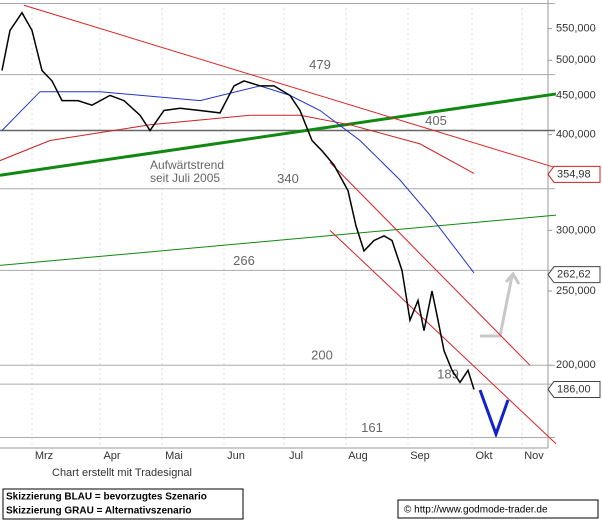 The width and height of the screenshot is (602, 522). What do you see at coordinates (576, 60) in the screenshot?
I see `y-tick-label: 500,000` at bounding box center [576, 60].